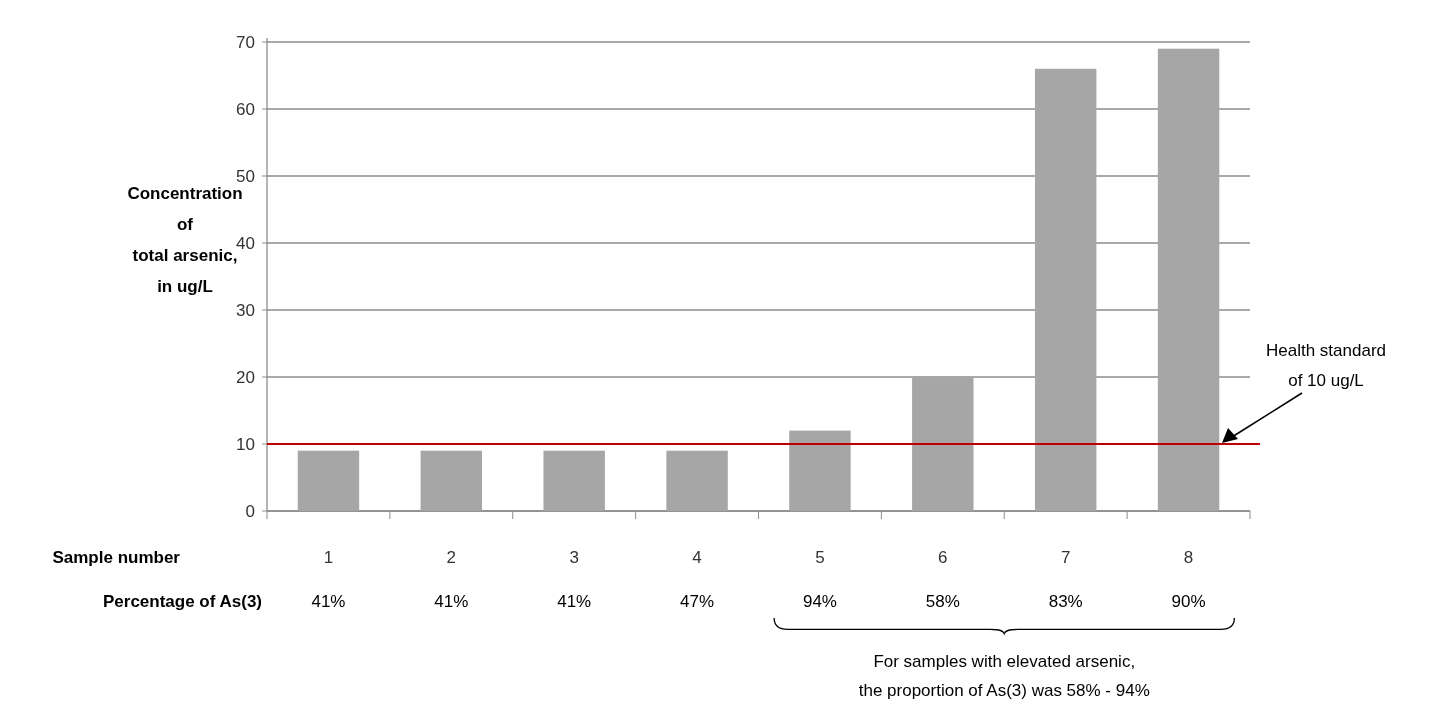 This screenshot has height=719, width=1442. What do you see at coordinates (943, 557) in the screenshot?
I see `x-tick-label: 6` at bounding box center [943, 557].